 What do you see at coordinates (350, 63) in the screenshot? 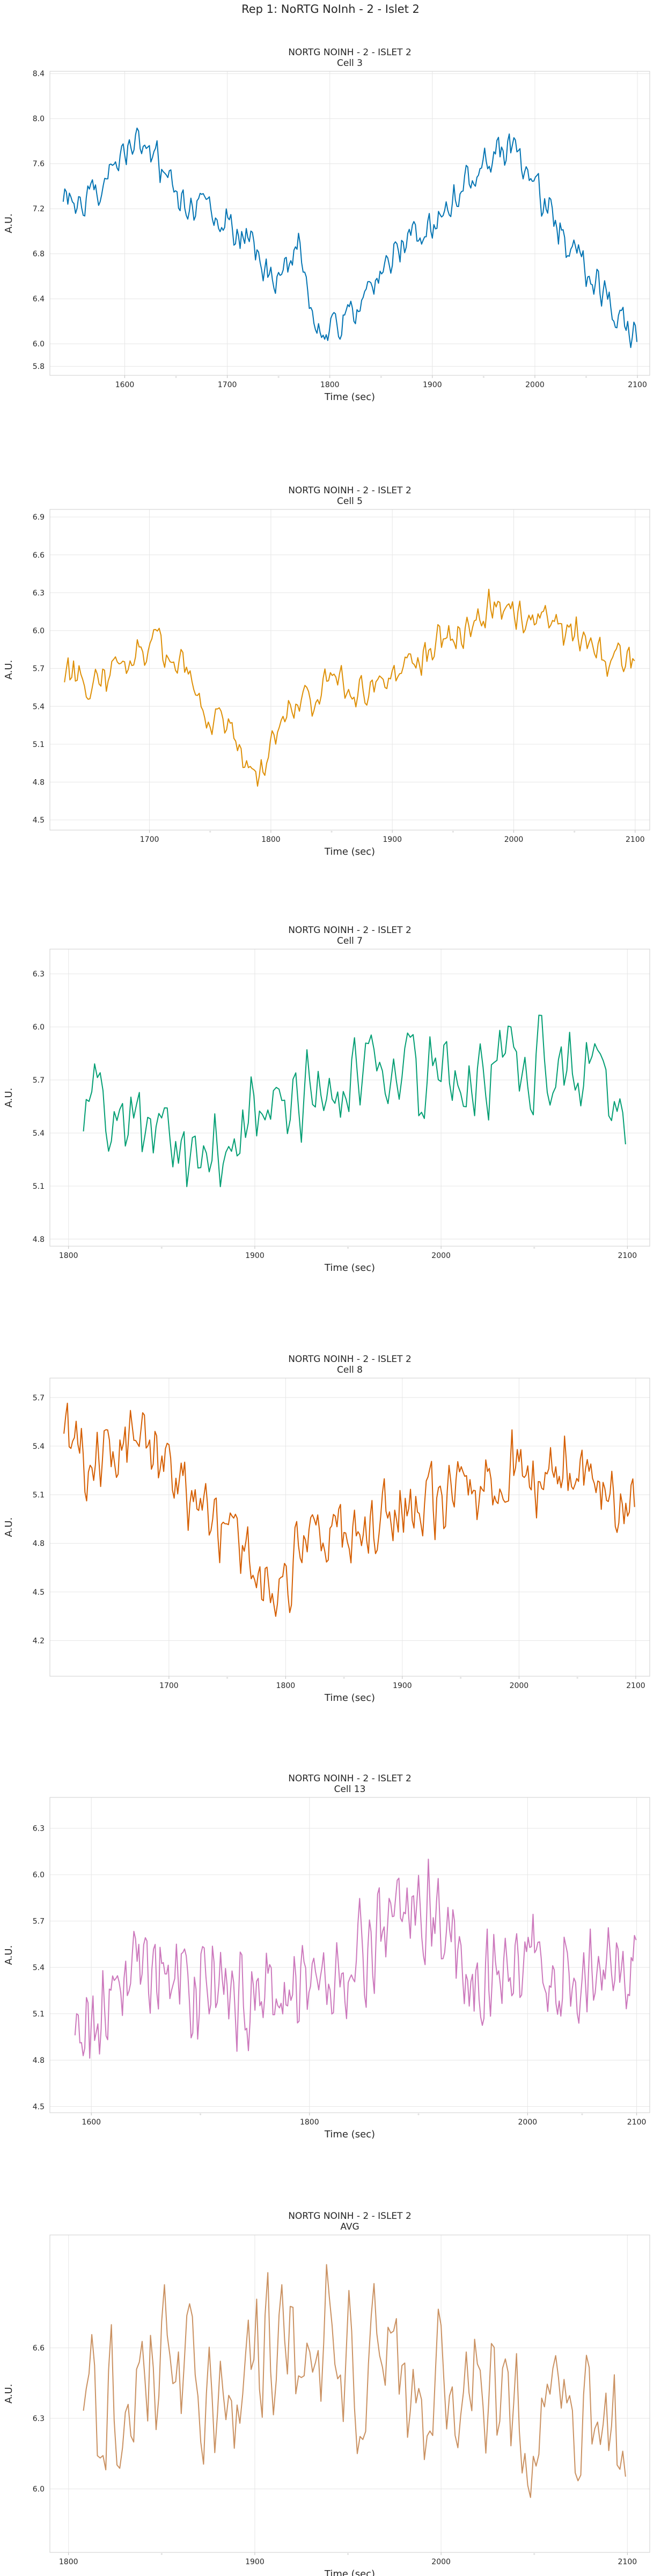
I see `chart-subtitle: Cell 3` at bounding box center [350, 63].